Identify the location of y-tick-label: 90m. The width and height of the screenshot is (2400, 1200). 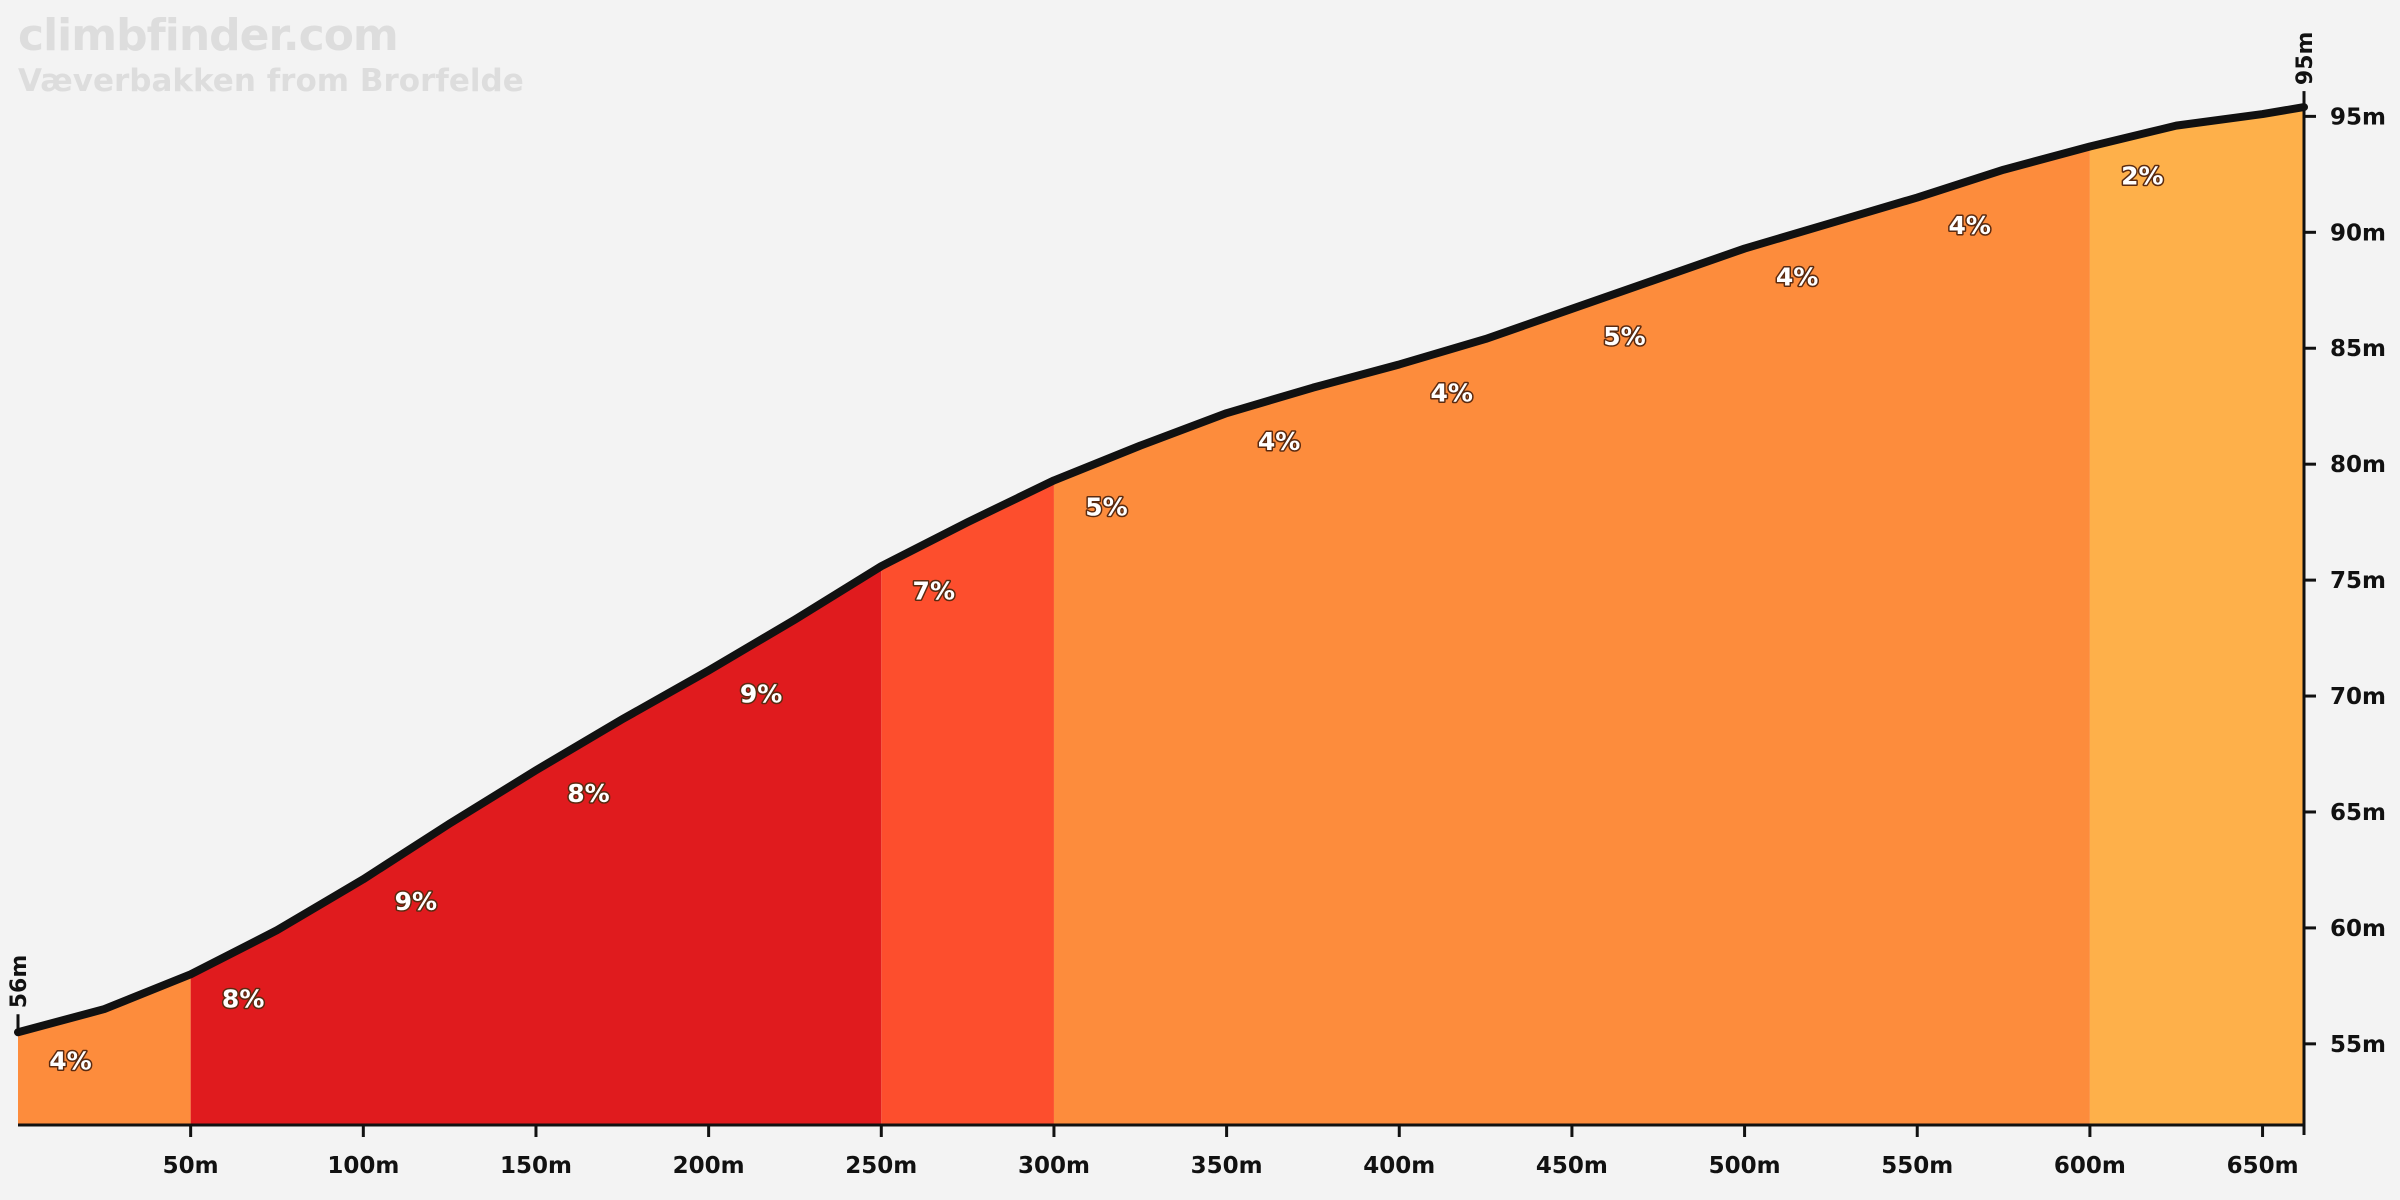
(2358, 233).